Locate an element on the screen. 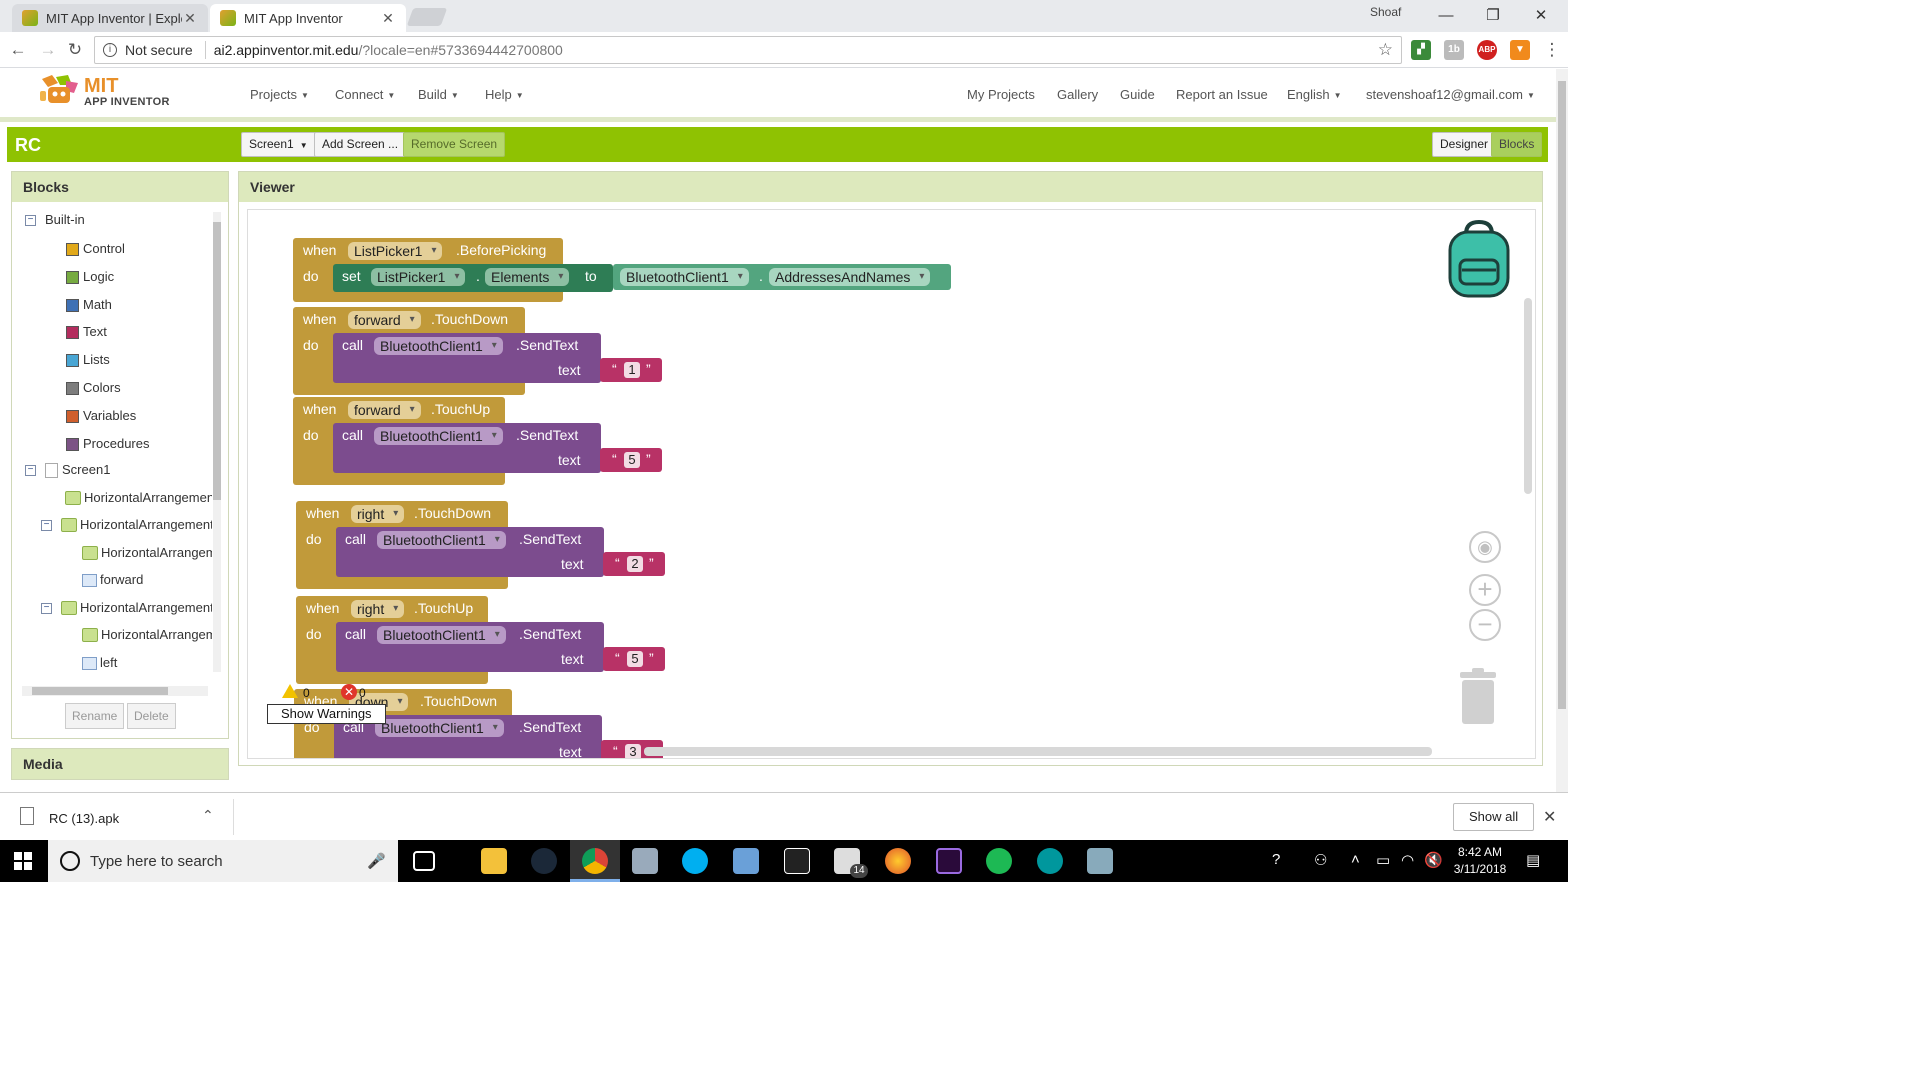 The image size is (1920, 1080). workspace-vertical-scrollbar is located at coordinates (1528, 396).